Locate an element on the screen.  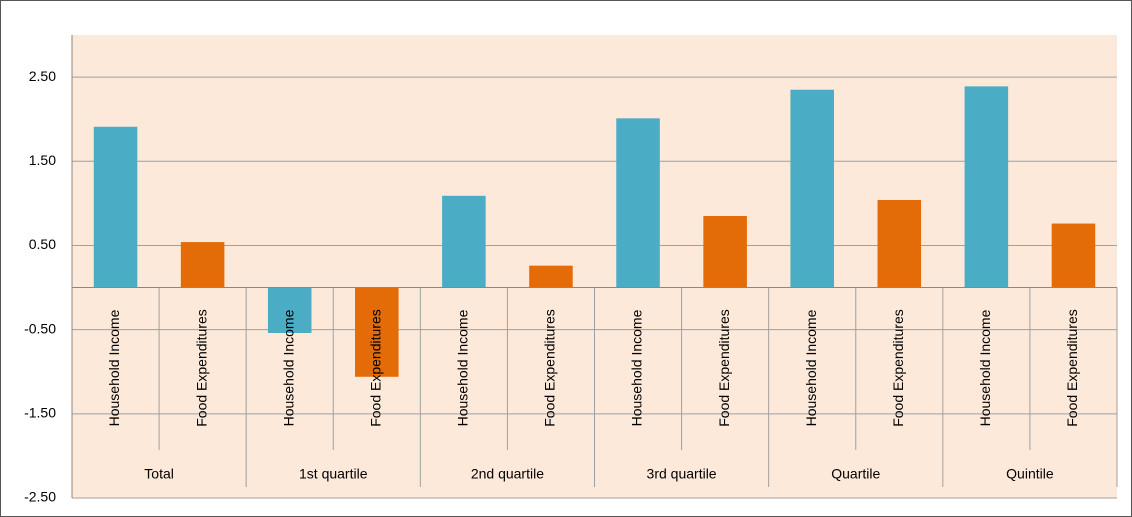
x-tick-label: 1st quartile is located at coordinates (333, 474).